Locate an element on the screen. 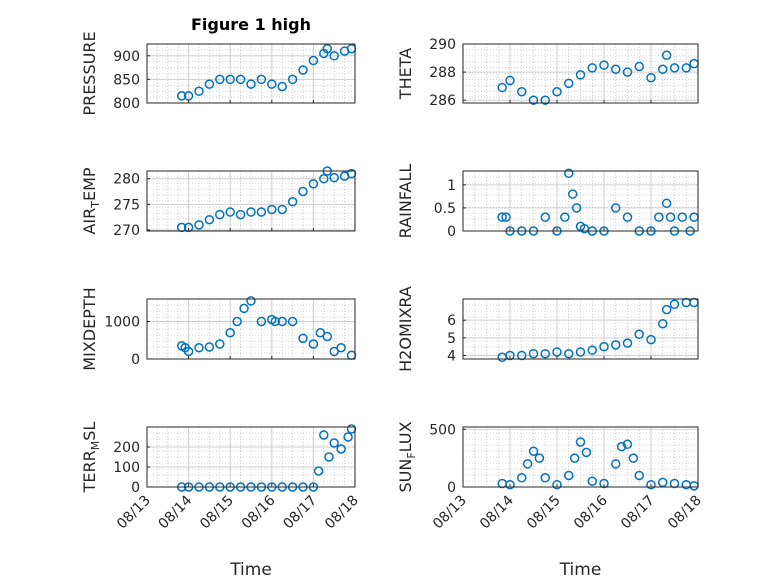 The width and height of the screenshot is (778, 583). x-tick-label: 08/14 is located at coordinates (497, 512).